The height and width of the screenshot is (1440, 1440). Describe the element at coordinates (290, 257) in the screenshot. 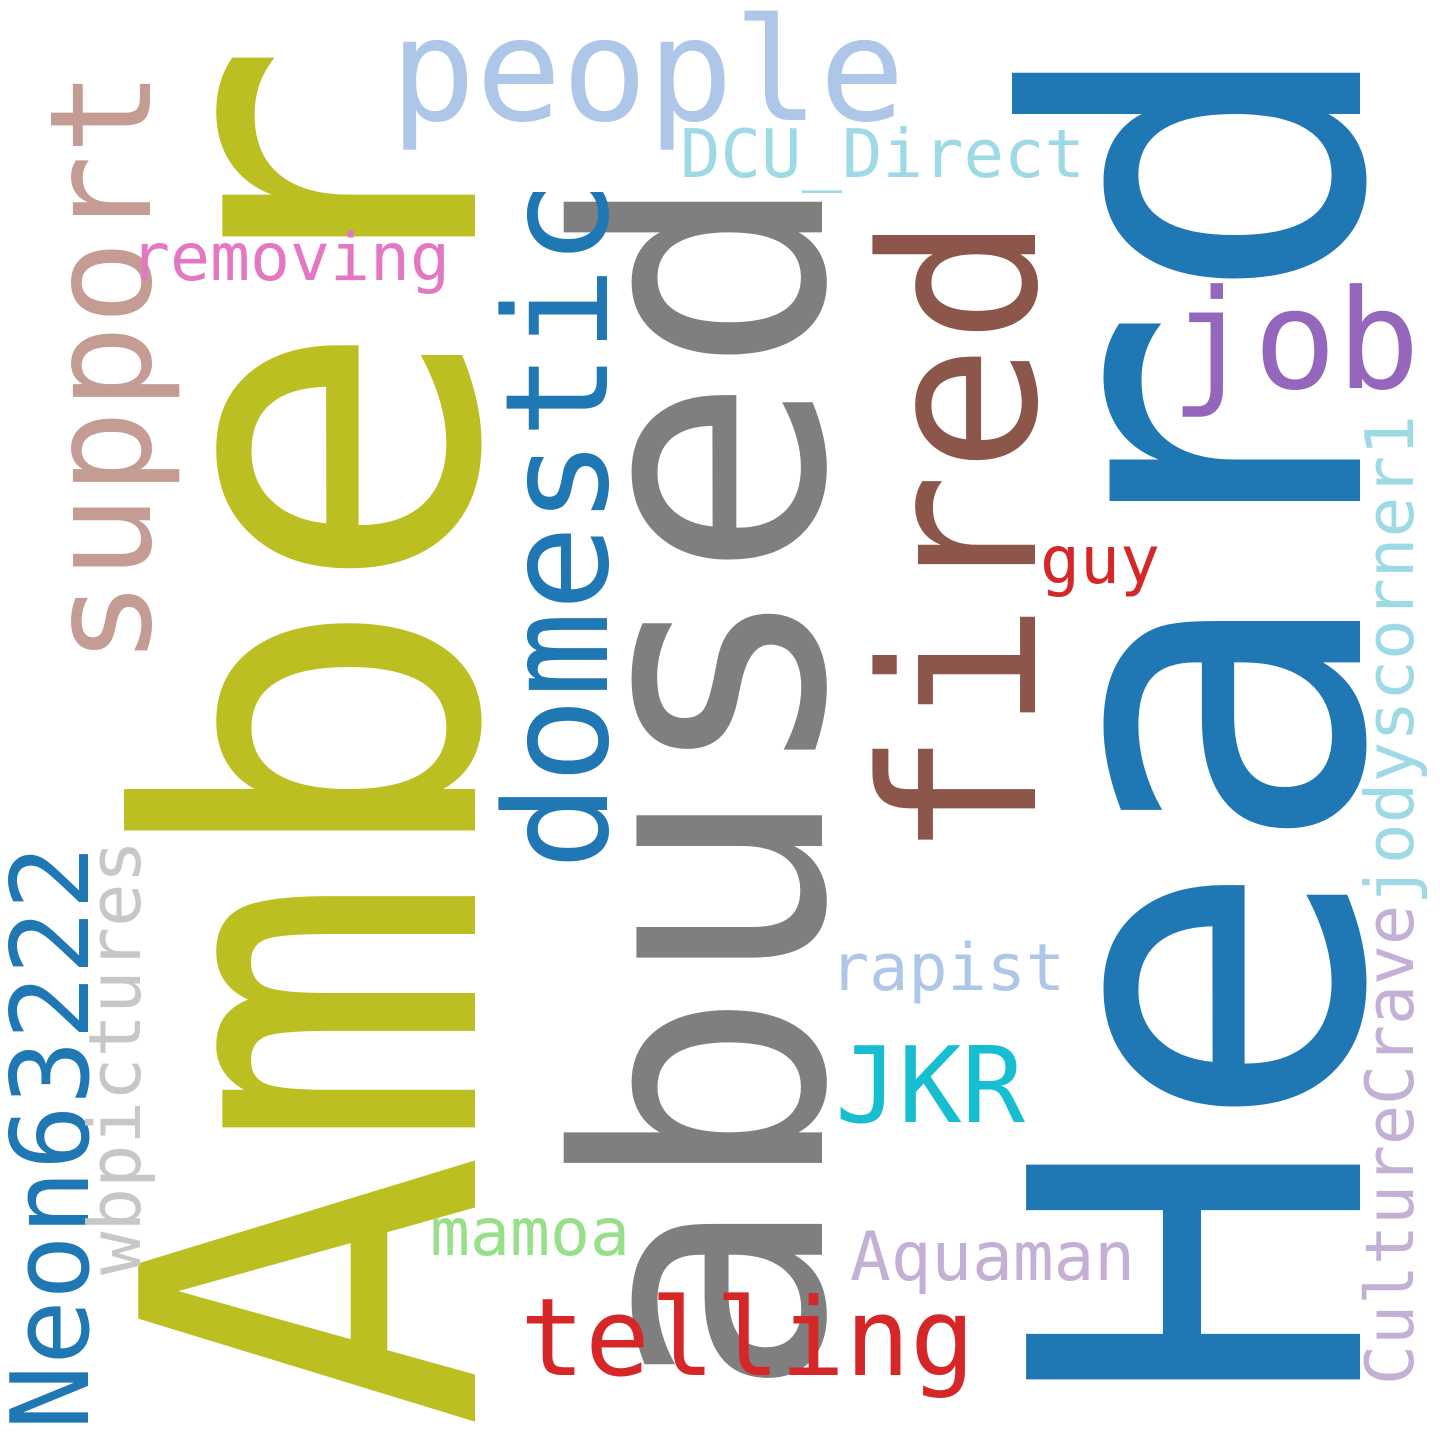

I see `word: removing` at that location.